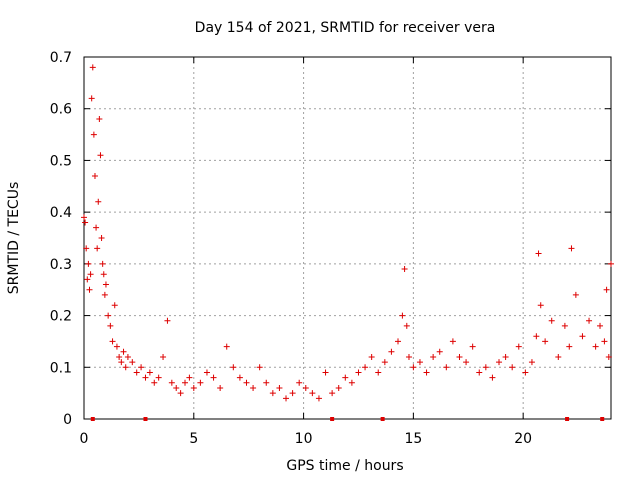 The width and height of the screenshot is (640, 480). What do you see at coordinates (344, 466) in the screenshot?
I see `x-axis-title: GPS time / hours` at bounding box center [344, 466].